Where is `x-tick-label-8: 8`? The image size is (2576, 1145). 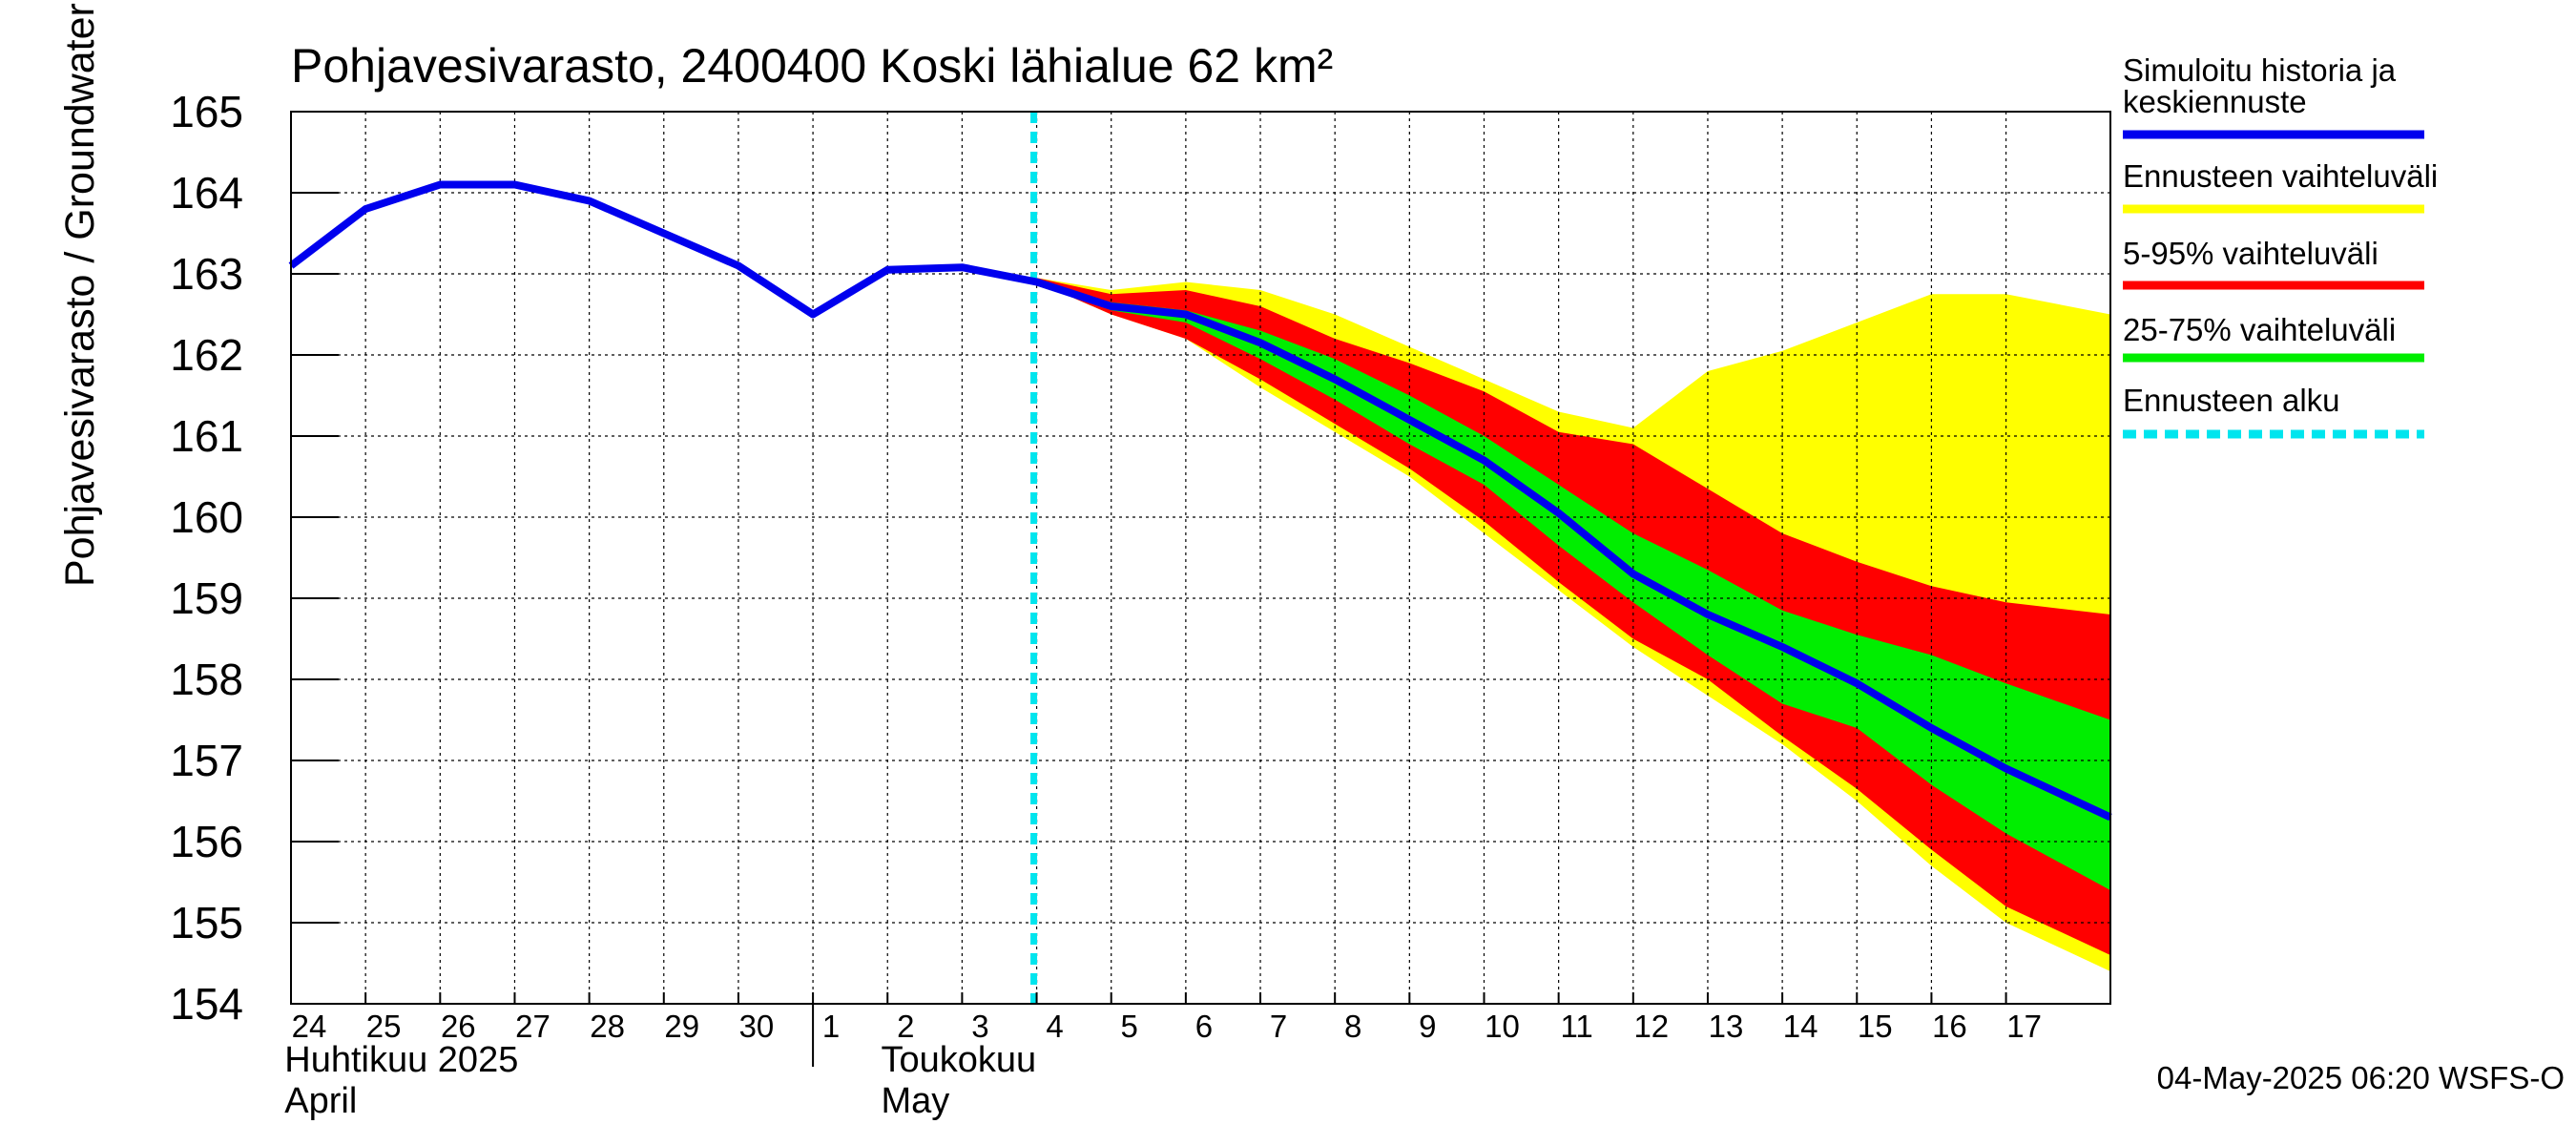 x-tick-label-8: 8 is located at coordinates (1352, 1026).